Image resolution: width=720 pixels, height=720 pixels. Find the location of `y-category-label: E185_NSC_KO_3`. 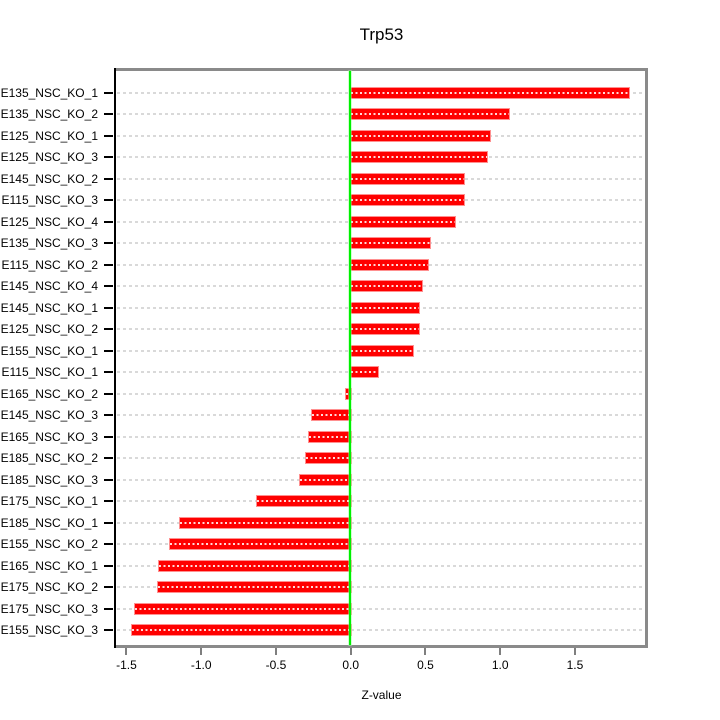

y-category-label: E185_NSC_KO_3 is located at coordinates (49, 479).